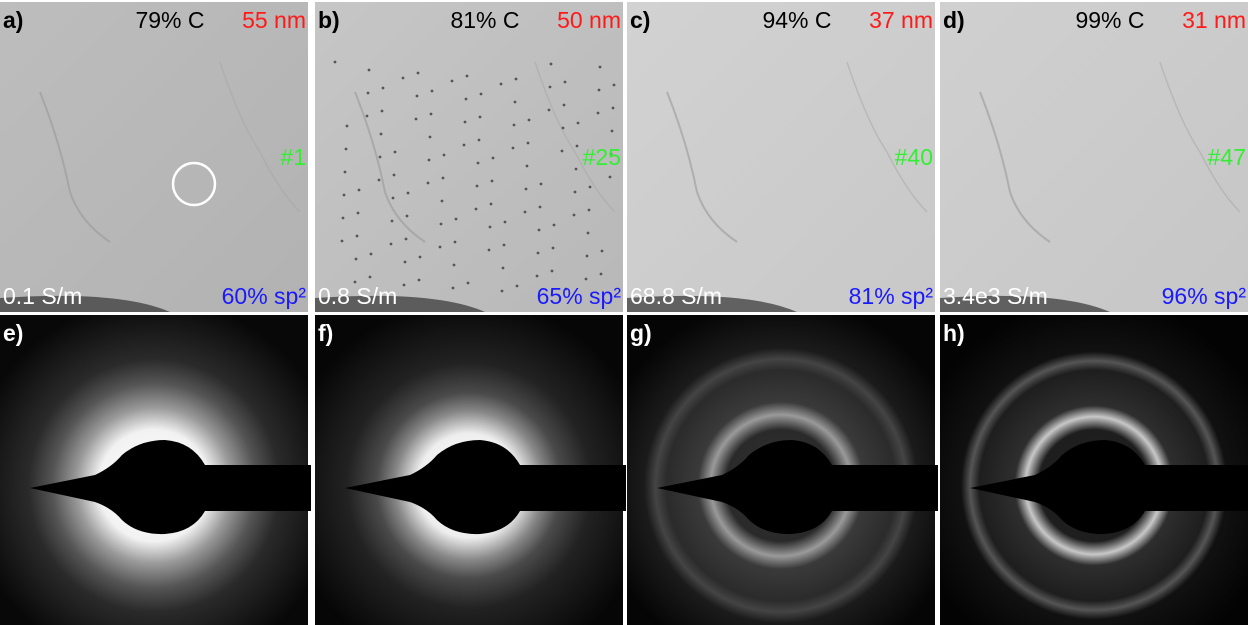  What do you see at coordinates (1214, 20) in the screenshot?
I see `thickness: 31 nm` at bounding box center [1214, 20].